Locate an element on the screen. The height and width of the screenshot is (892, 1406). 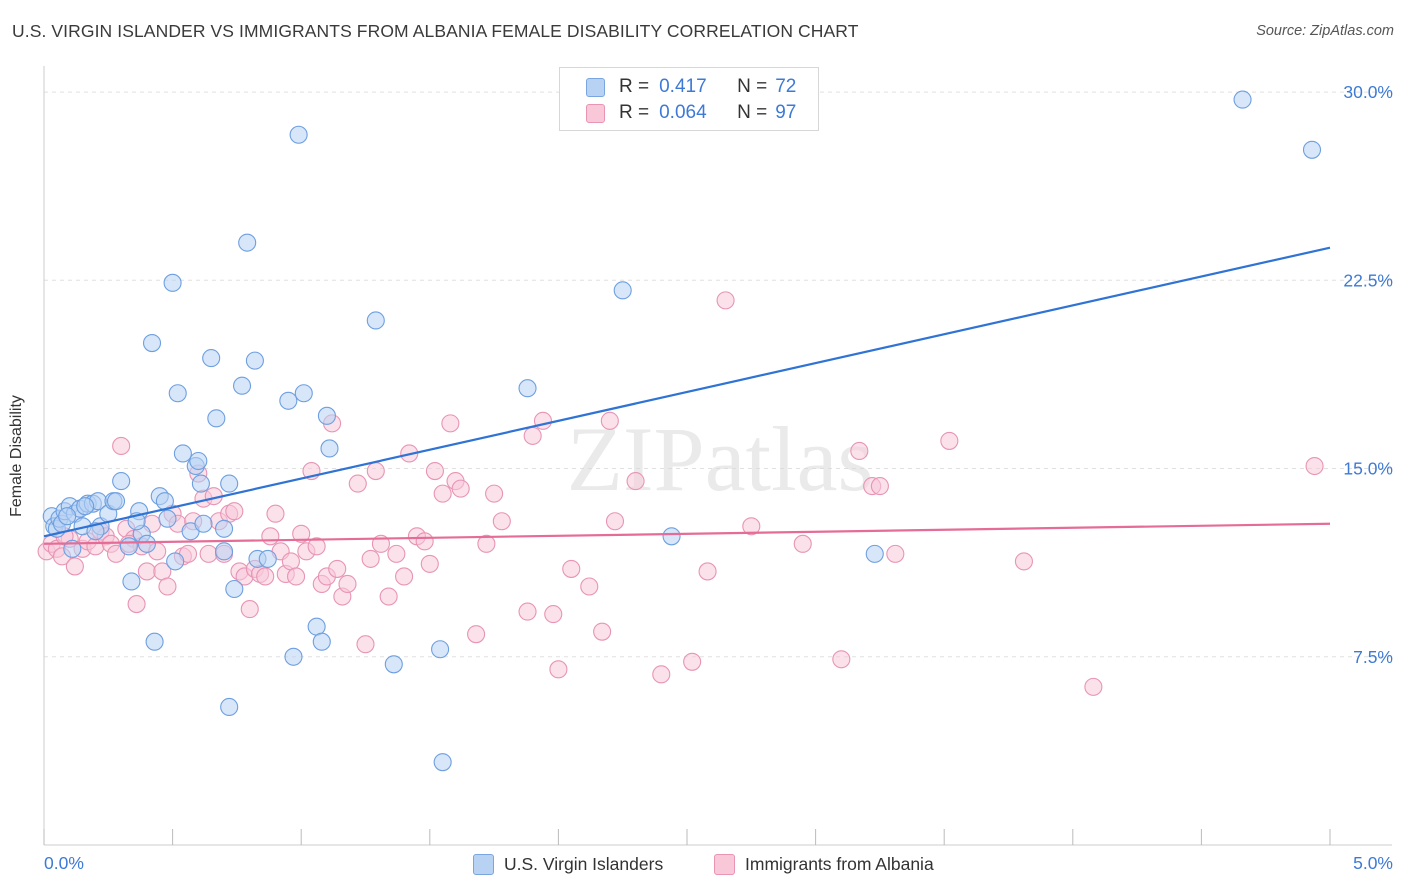
source-label: Source: ZipAtlas.com is located at coordinates (1325, 31).